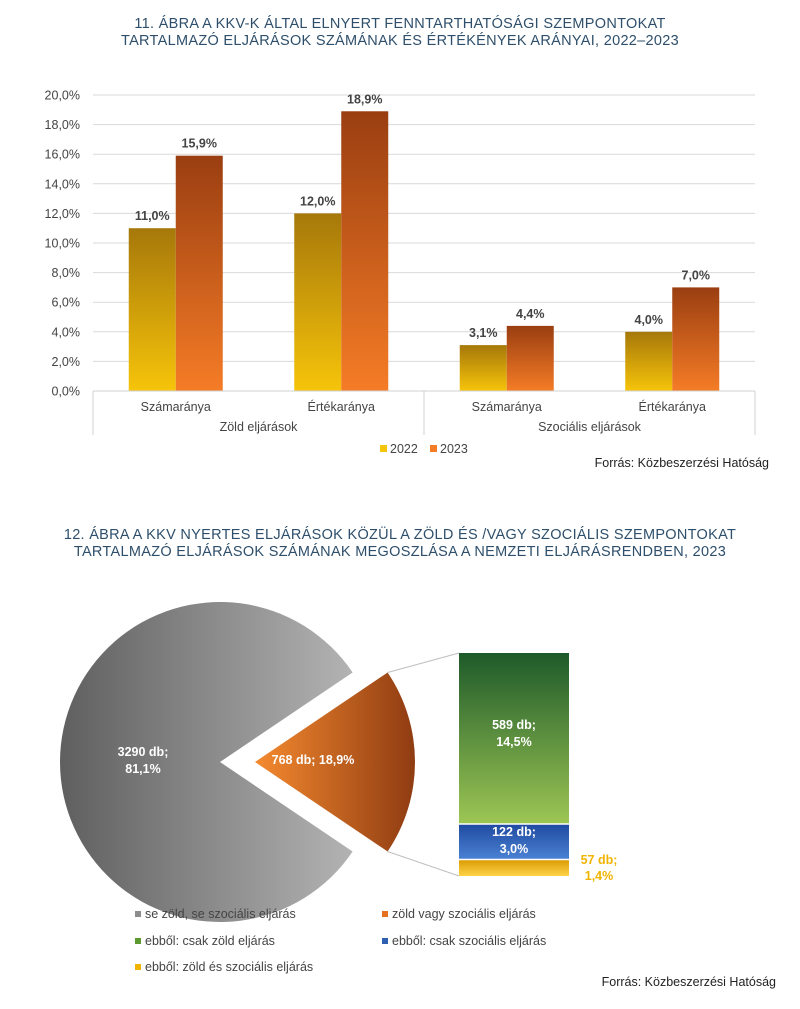 The width and height of the screenshot is (800, 1009). Describe the element at coordinates (433, 448) in the screenshot. I see `legend-swatch-2023` at that location.